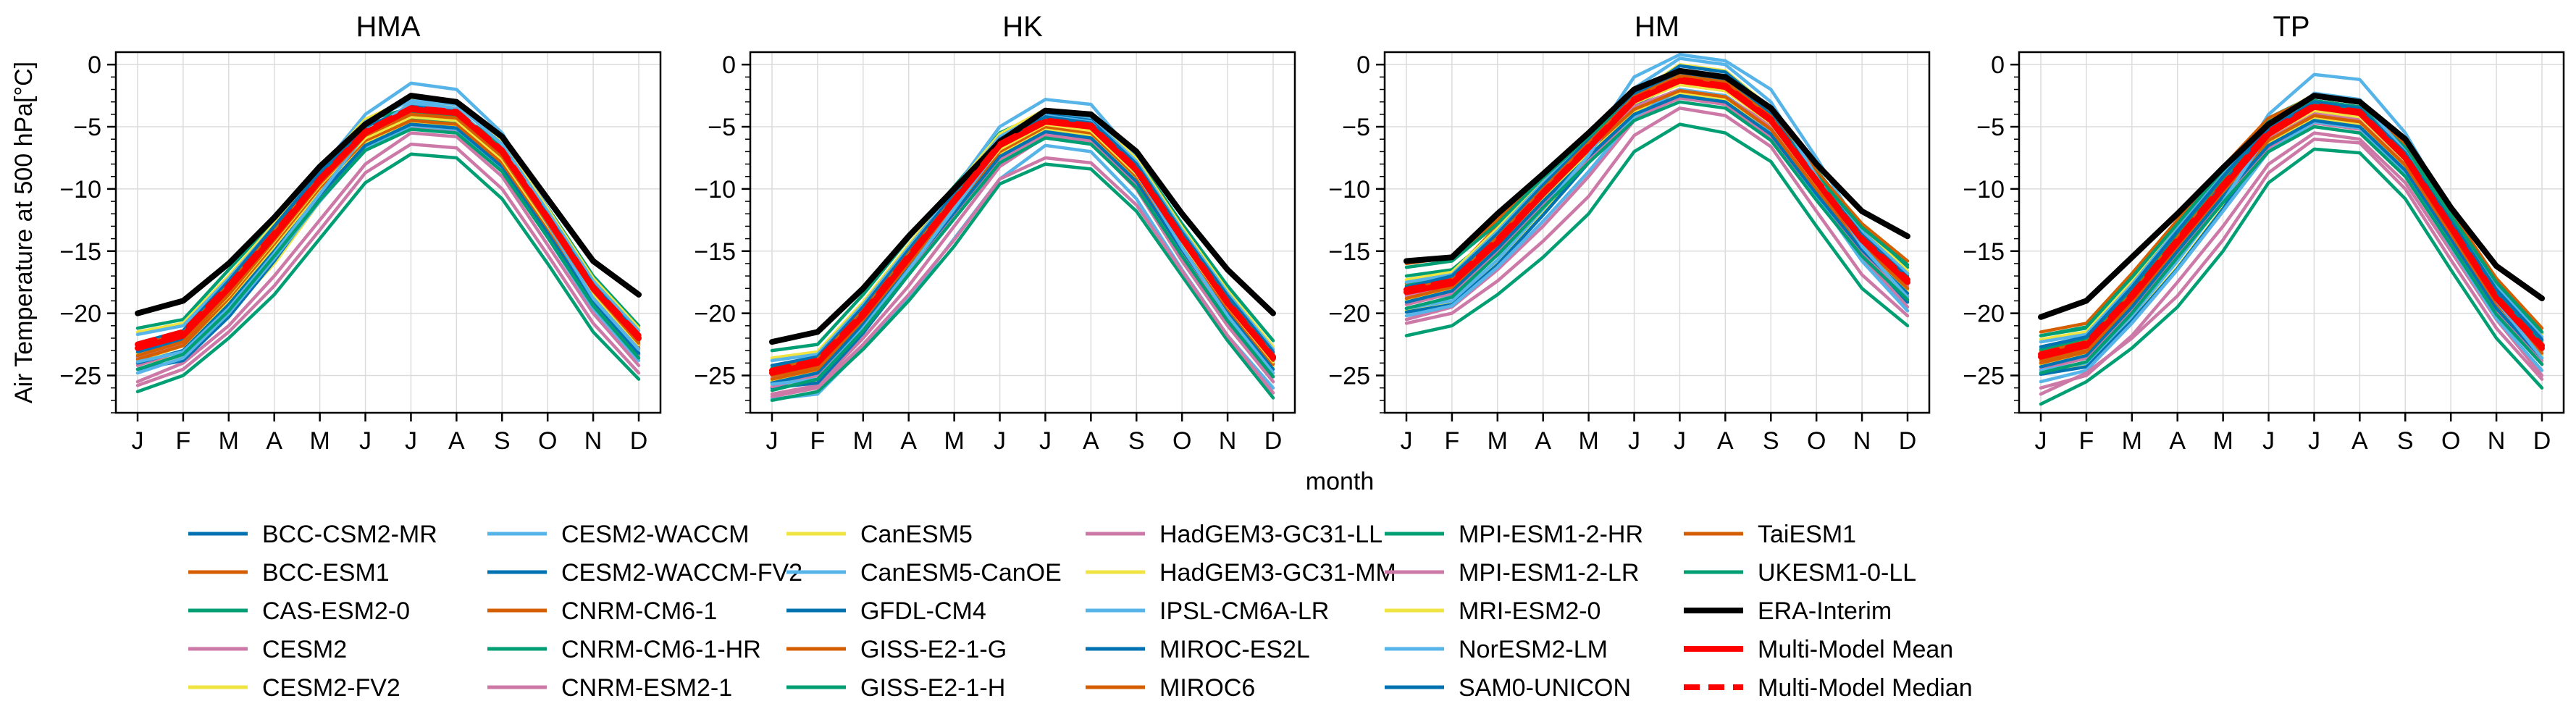 The height and width of the screenshot is (722, 2576). I want to click on legend-label-hadgem3-gc31-ll: HadGEM3-GC31-LL, so click(1271, 534).